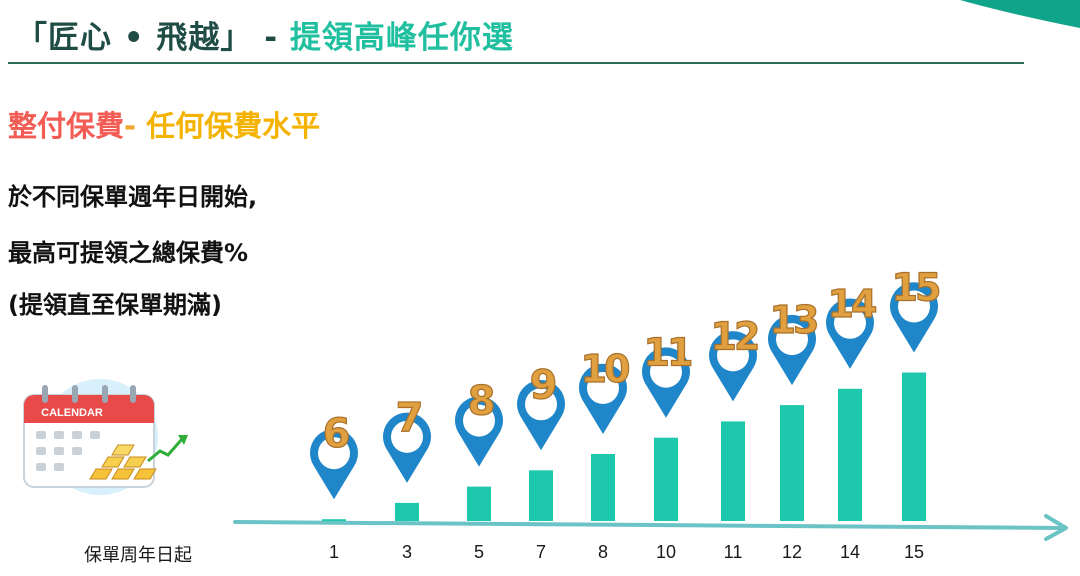 This screenshot has height=576, width=1080. Describe the element at coordinates (603, 552) in the screenshot. I see `x-tick-label-8: 8` at that location.